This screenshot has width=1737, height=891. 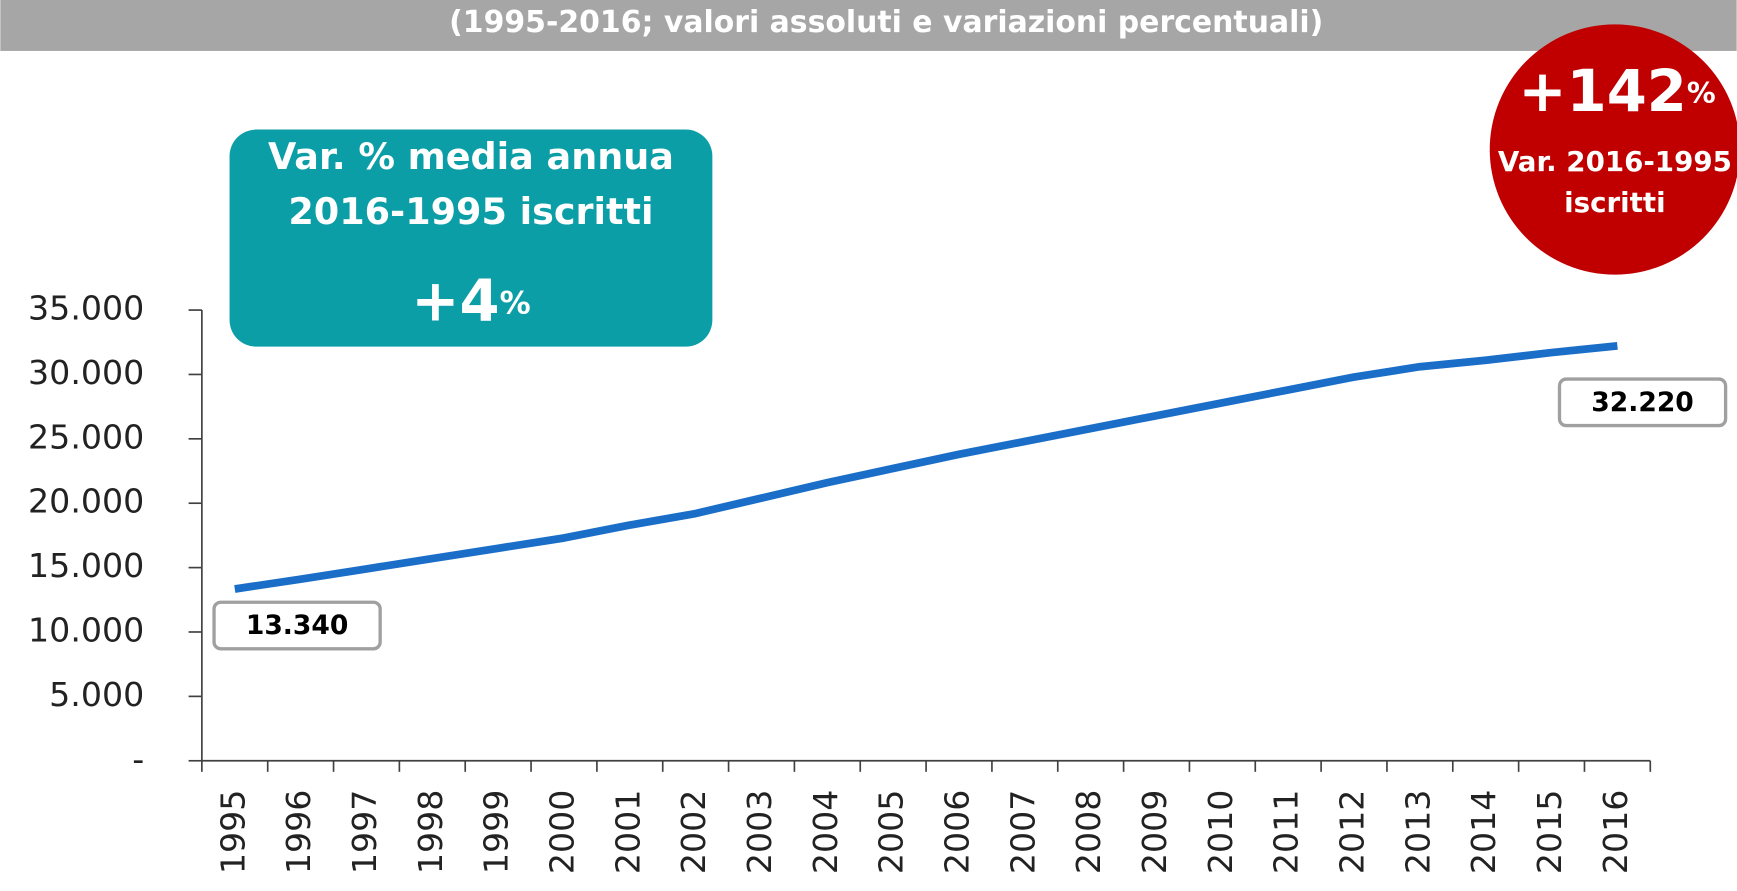 What do you see at coordinates (1088, 832) in the screenshot?
I see `x-tick-label: 2008` at bounding box center [1088, 832].